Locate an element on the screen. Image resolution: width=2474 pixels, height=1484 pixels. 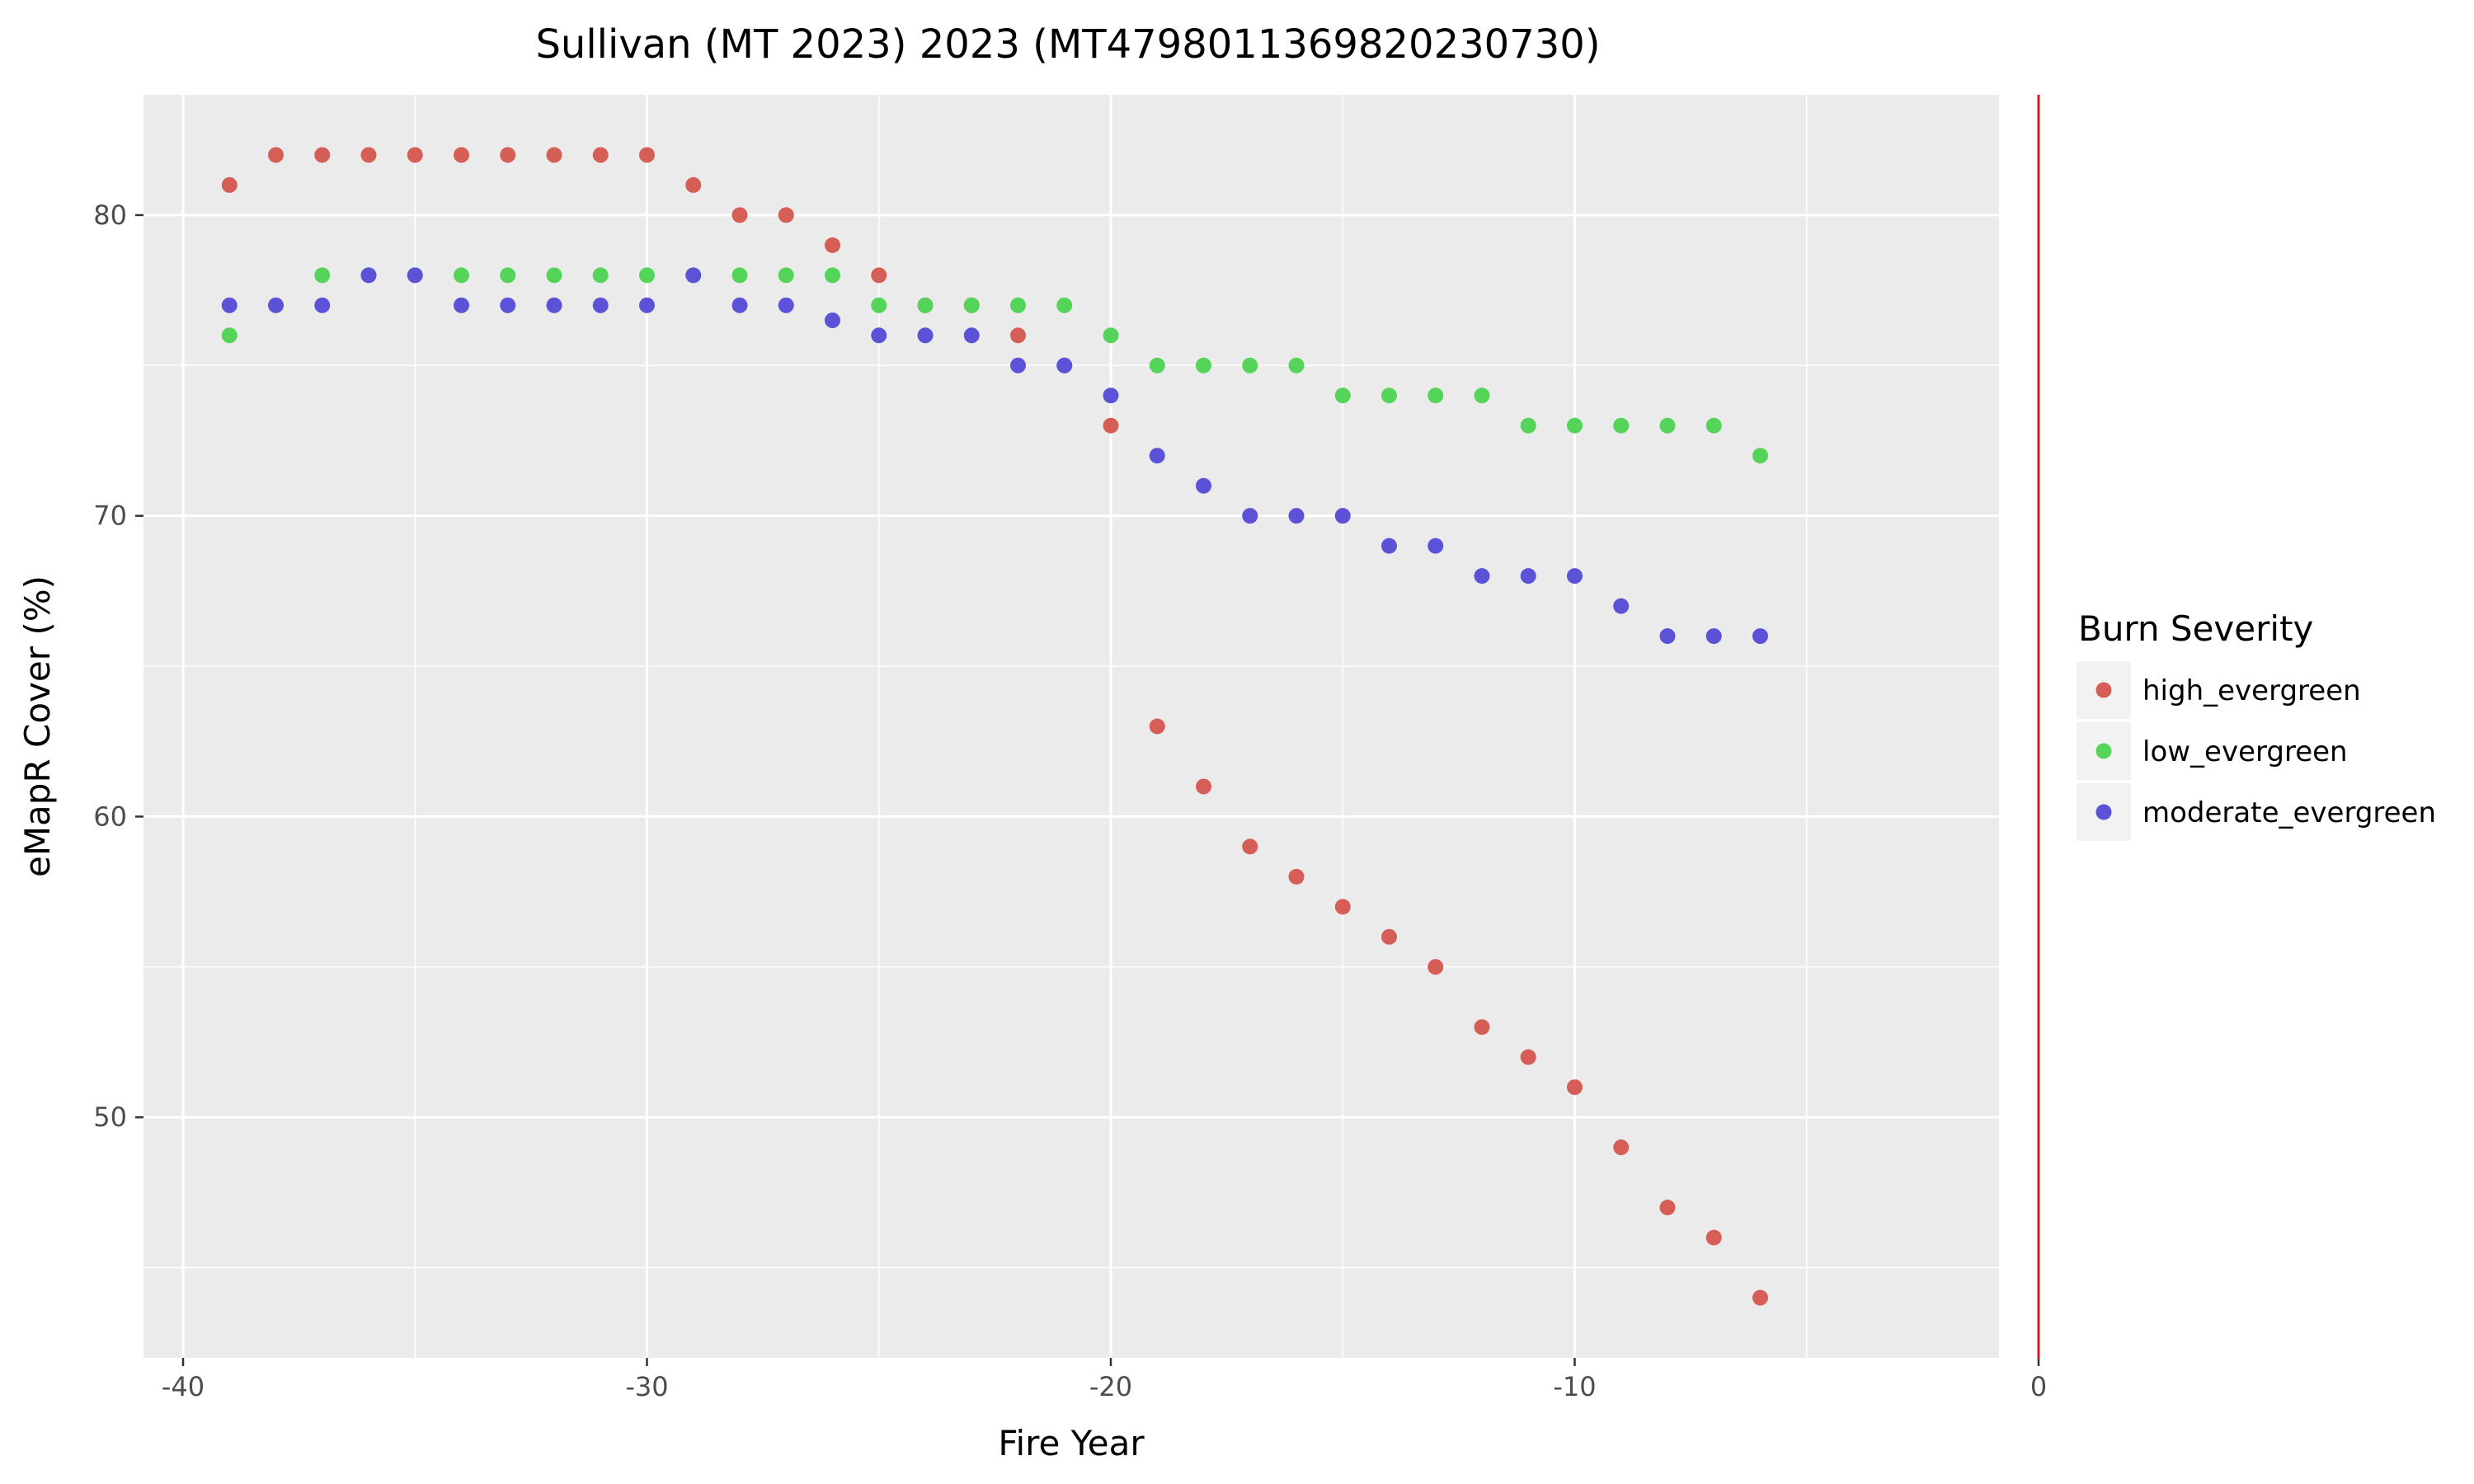
y-tick-label: 70 is located at coordinates (110, 516).